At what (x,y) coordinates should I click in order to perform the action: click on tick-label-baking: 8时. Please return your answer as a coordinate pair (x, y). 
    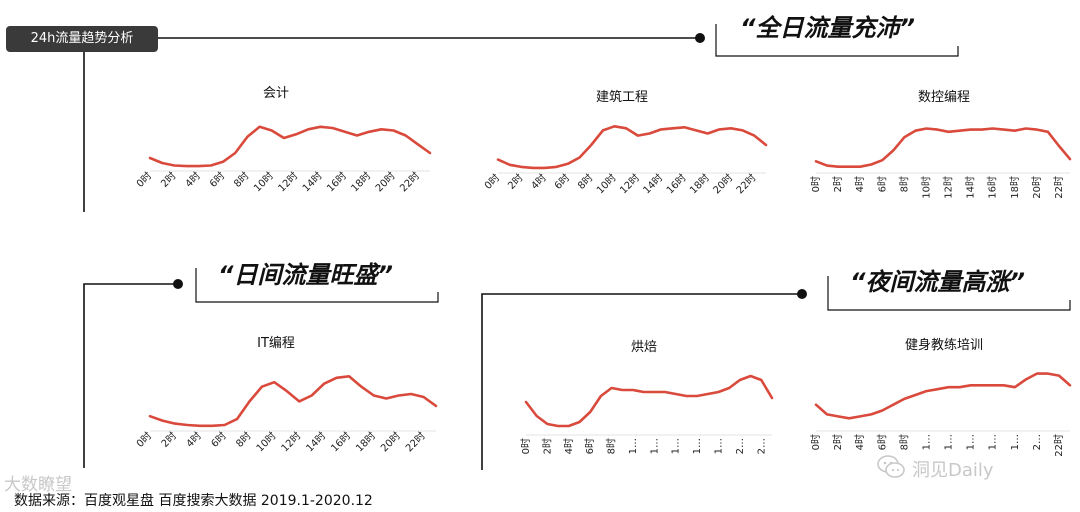
    Looking at the image, I should click on (612, 446).